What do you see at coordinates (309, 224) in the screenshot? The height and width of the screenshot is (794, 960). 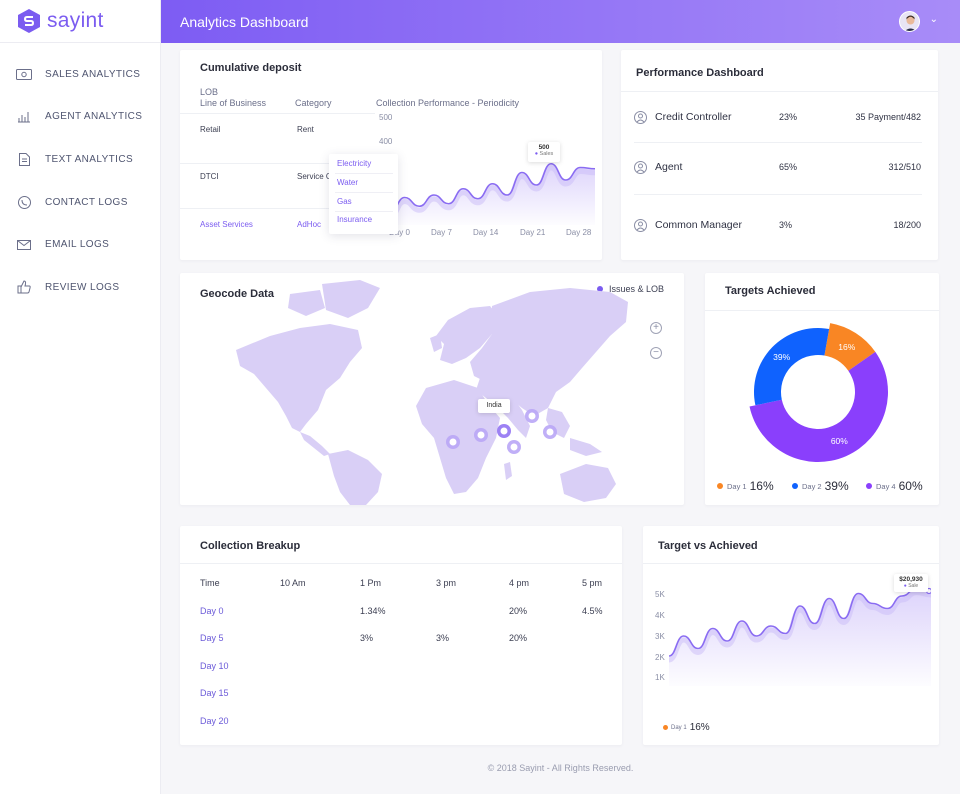 I see `table-cell-category-link: AdHoc` at bounding box center [309, 224].